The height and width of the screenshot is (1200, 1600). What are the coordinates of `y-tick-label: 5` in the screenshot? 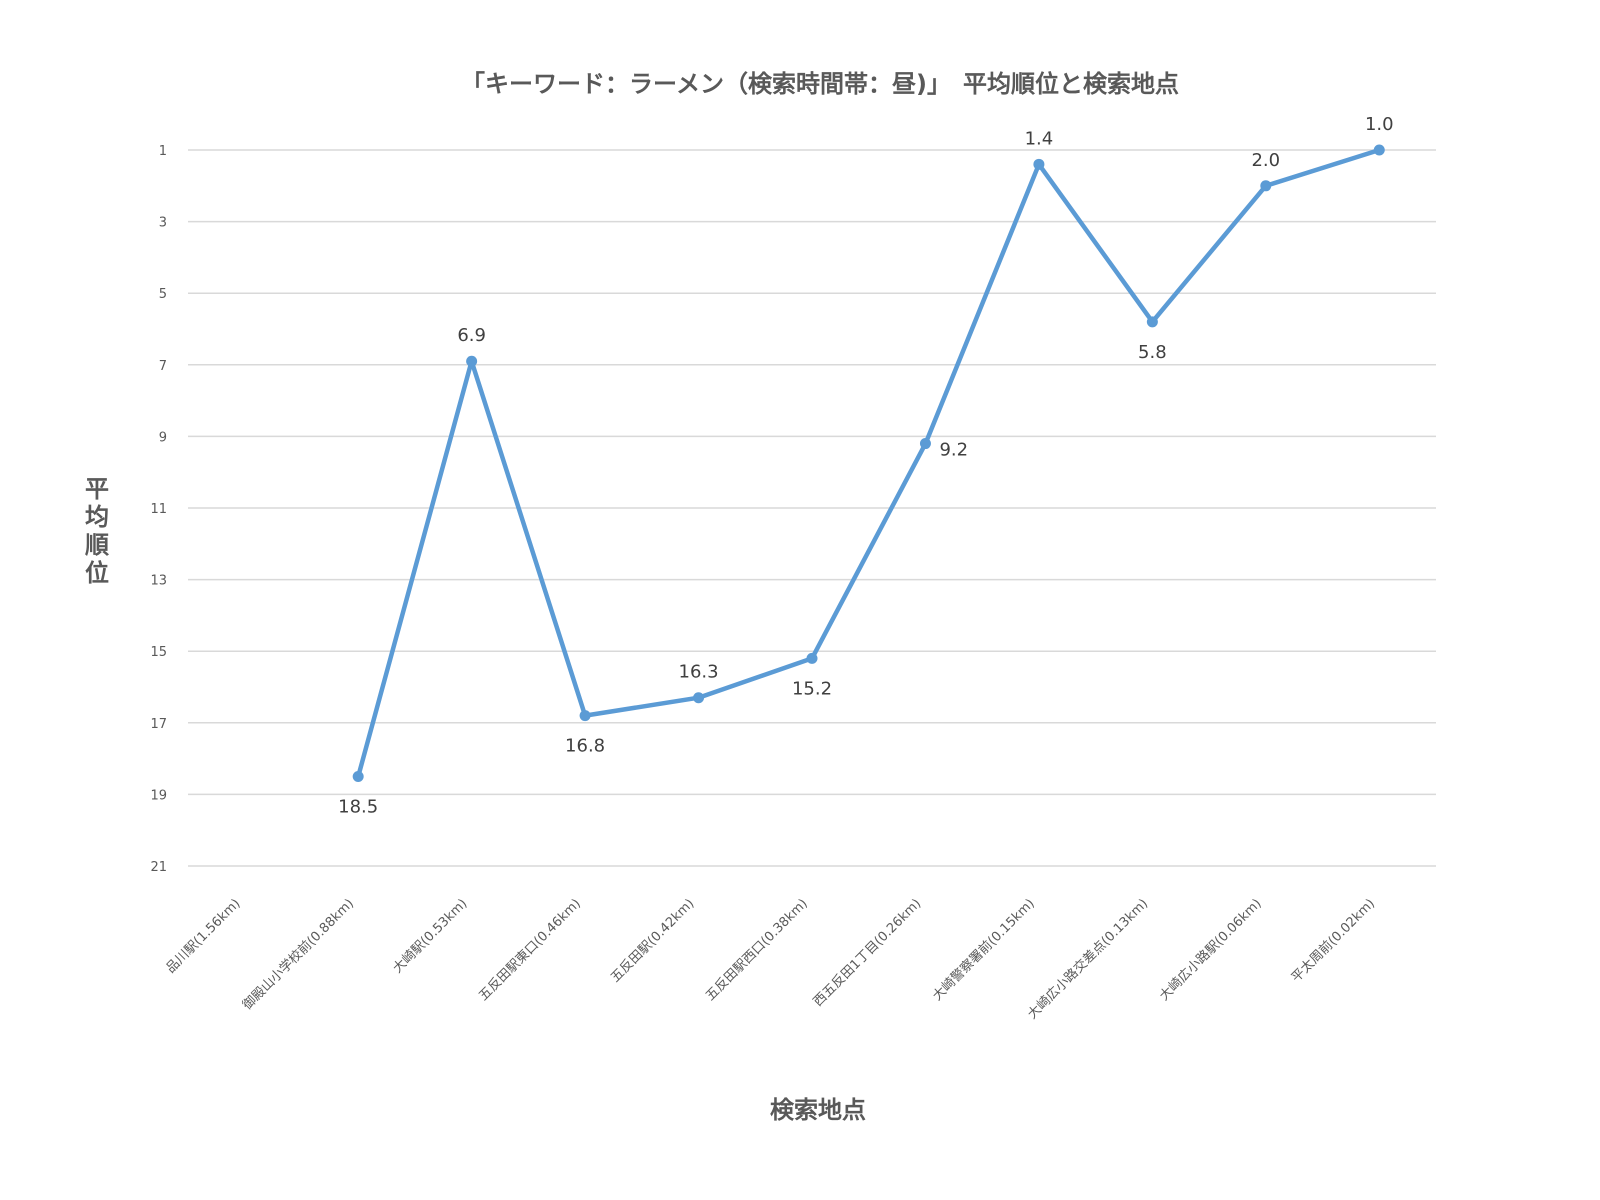 It's located at (163, 294).